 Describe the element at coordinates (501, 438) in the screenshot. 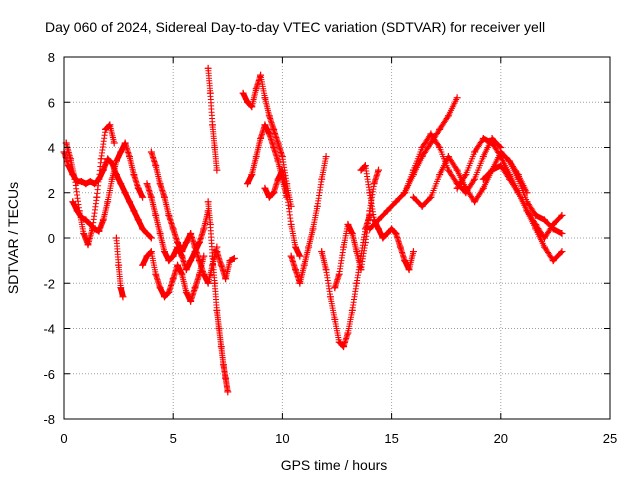

I see `x-tick-label: 20` at that location.